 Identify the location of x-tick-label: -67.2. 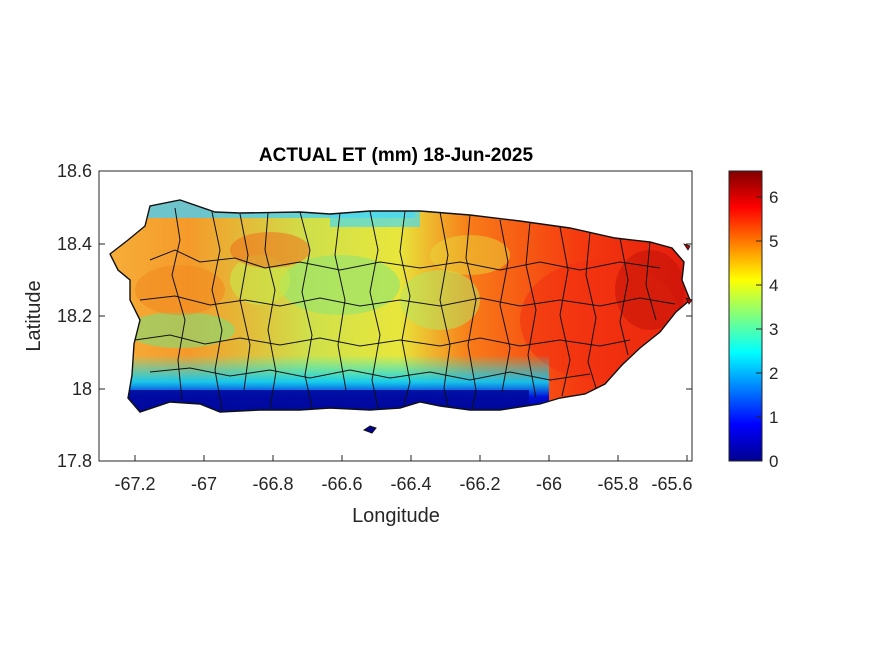
(134, 484).